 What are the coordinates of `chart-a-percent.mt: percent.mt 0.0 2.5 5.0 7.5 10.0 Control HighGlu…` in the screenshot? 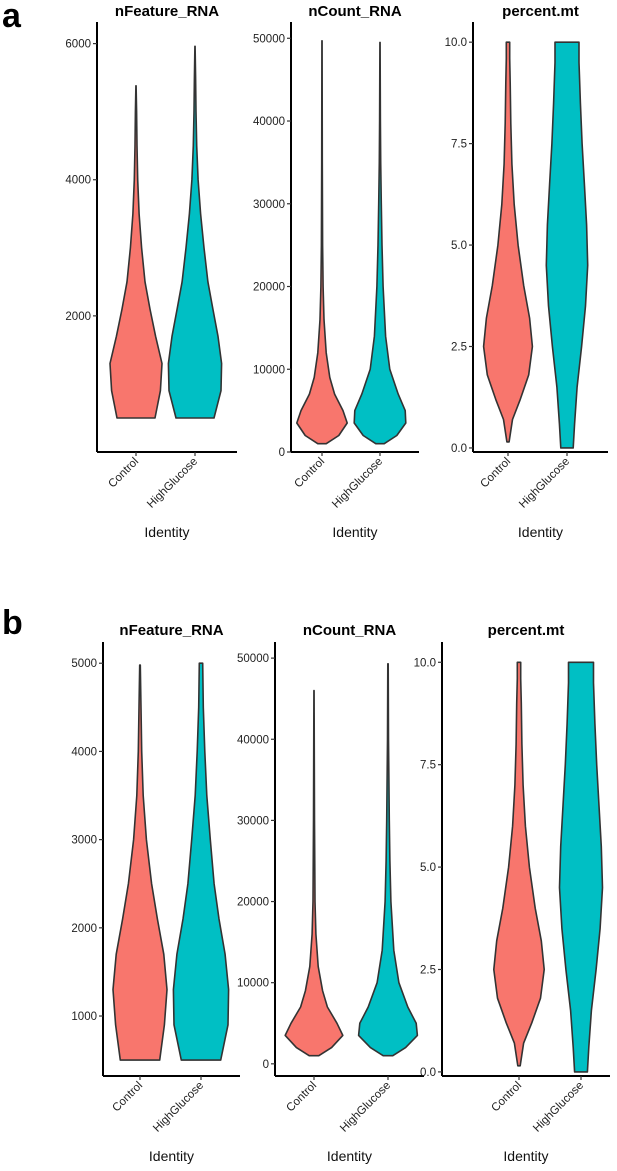 It's located at (526, 271).